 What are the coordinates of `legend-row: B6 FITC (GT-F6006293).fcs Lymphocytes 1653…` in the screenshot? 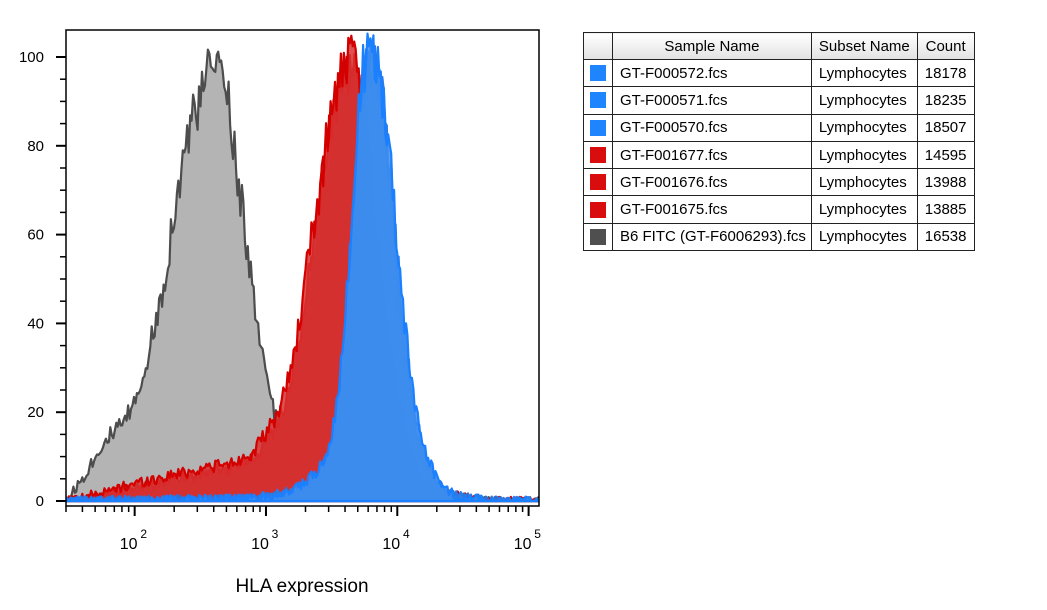 It's located at (779, 237).